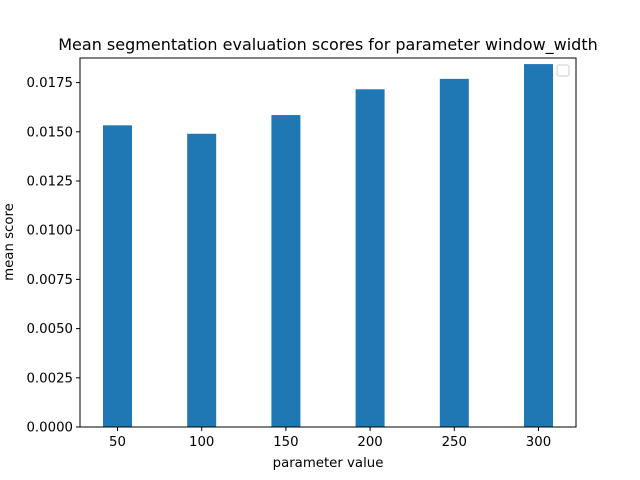 This screenshot has width=640, height=480. Describe the element at coordinates (538, 442) in the screenshot. I see `x-tick-label: 300` at that location.